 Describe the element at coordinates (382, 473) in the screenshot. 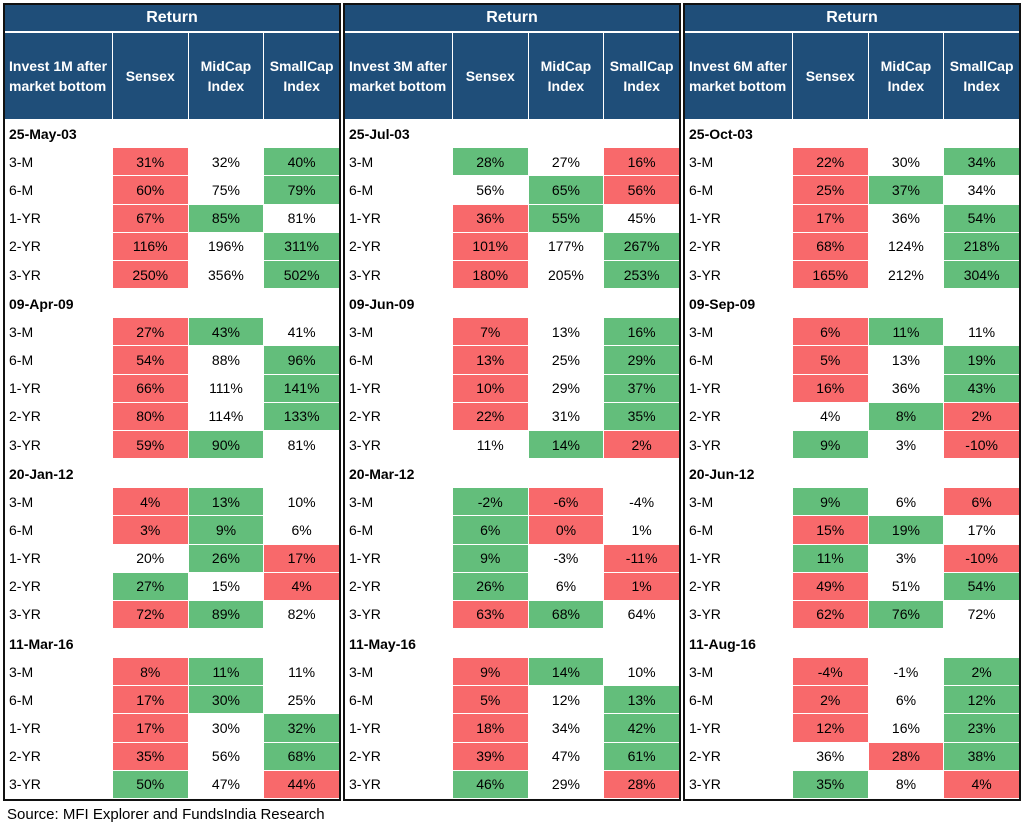

I see `market-bottom-date: 20-Mar-12` at that location.